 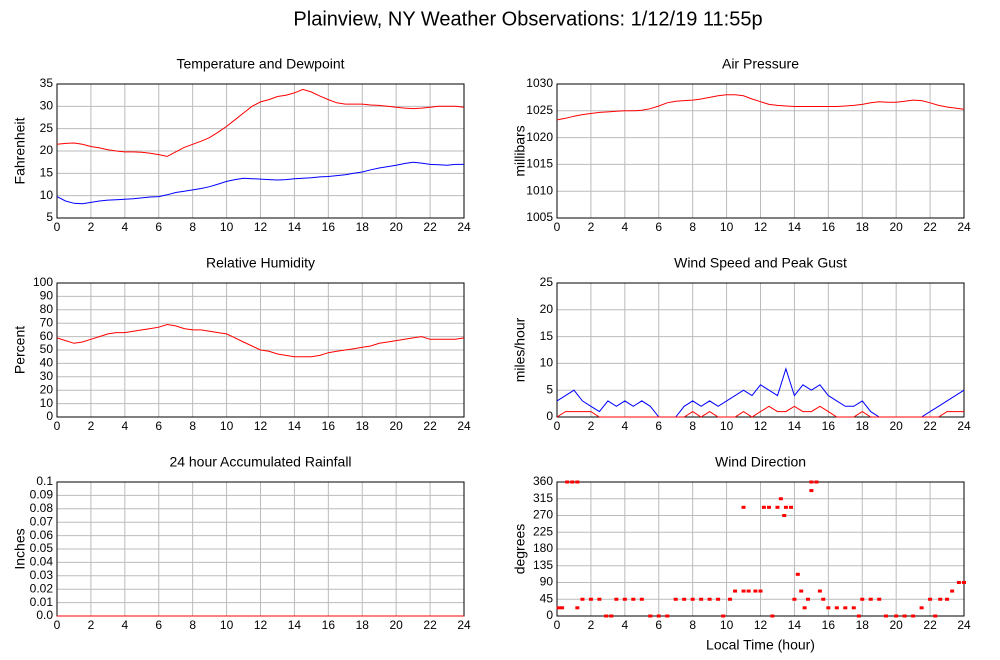 What do you see at coordinates (520, 150) in the screenshot?
I see `y-axis-label: millibars` at bounding box center [520, 150].